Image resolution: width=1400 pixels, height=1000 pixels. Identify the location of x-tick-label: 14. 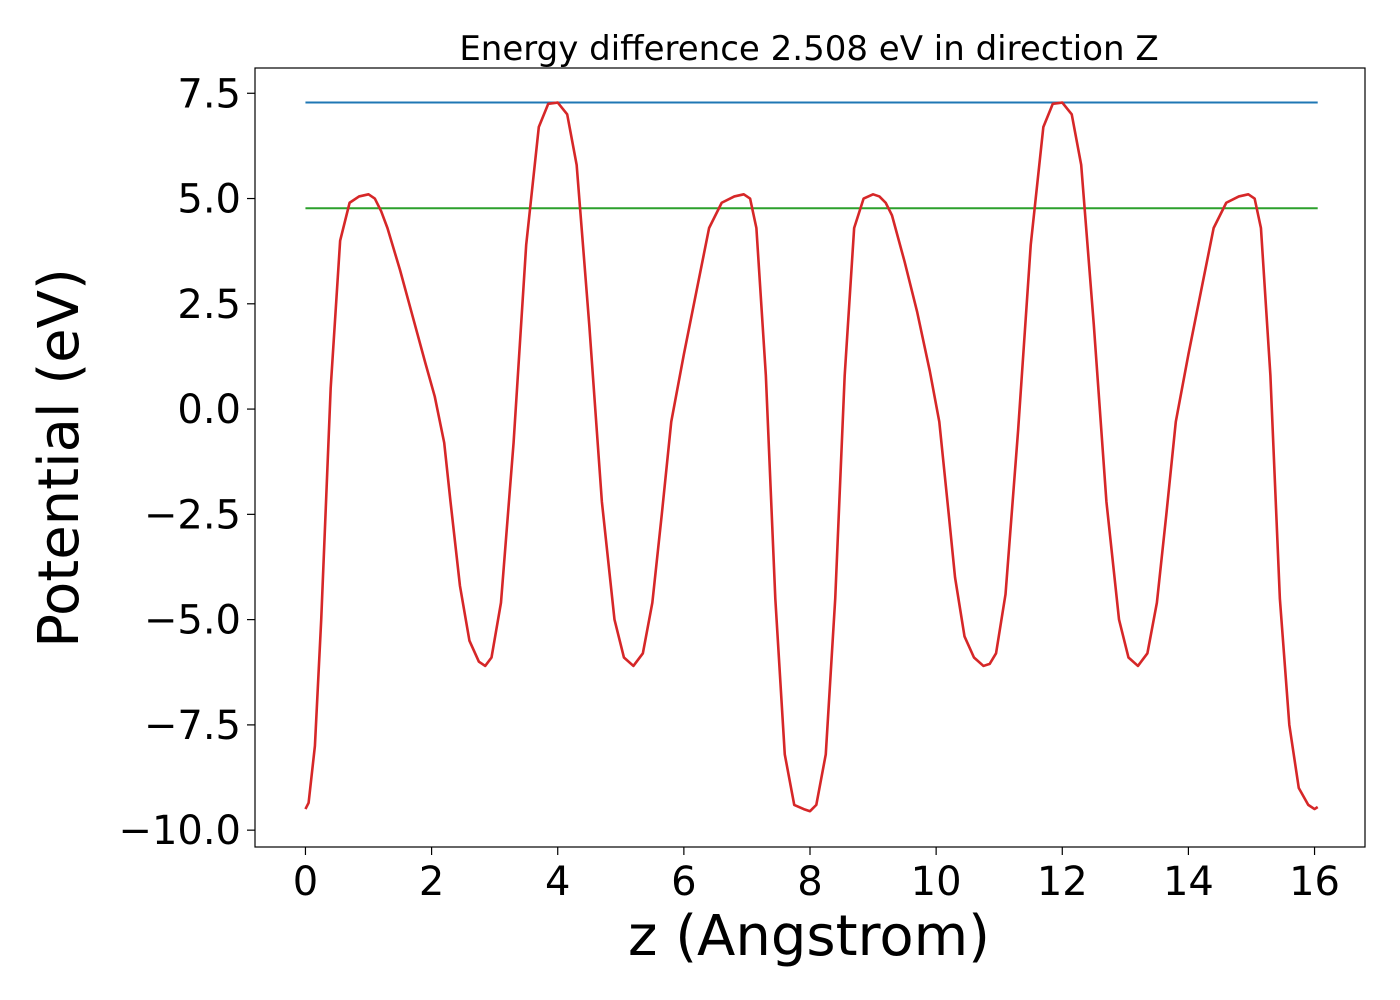
(1188, 882).